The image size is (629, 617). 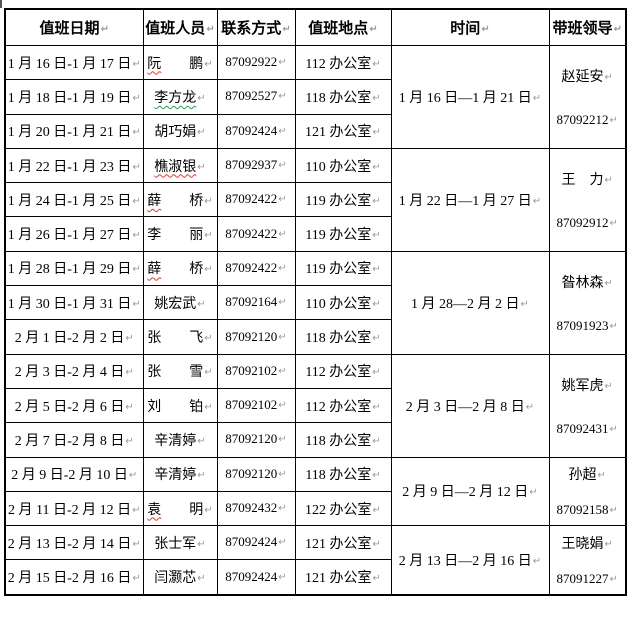 What do you see at coordinates (470, 199) in the screenshot?
I see `time-cell: 1 月 22 日—1 月 27 日↵` at bounding box center [470, 199].